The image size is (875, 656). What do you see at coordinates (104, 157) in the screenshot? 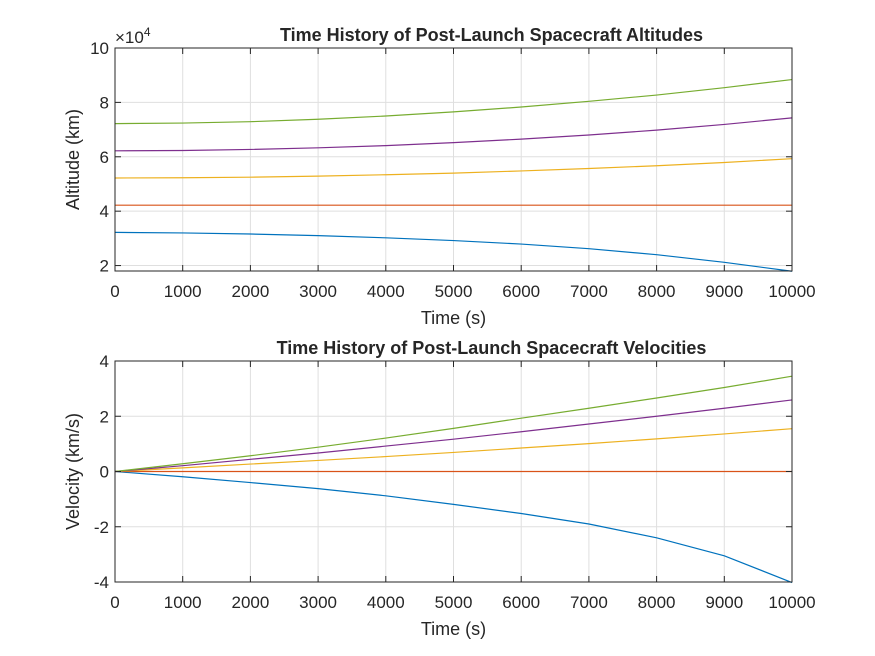
I see `y-tick-label: 6` at bounding box center [104, 157].